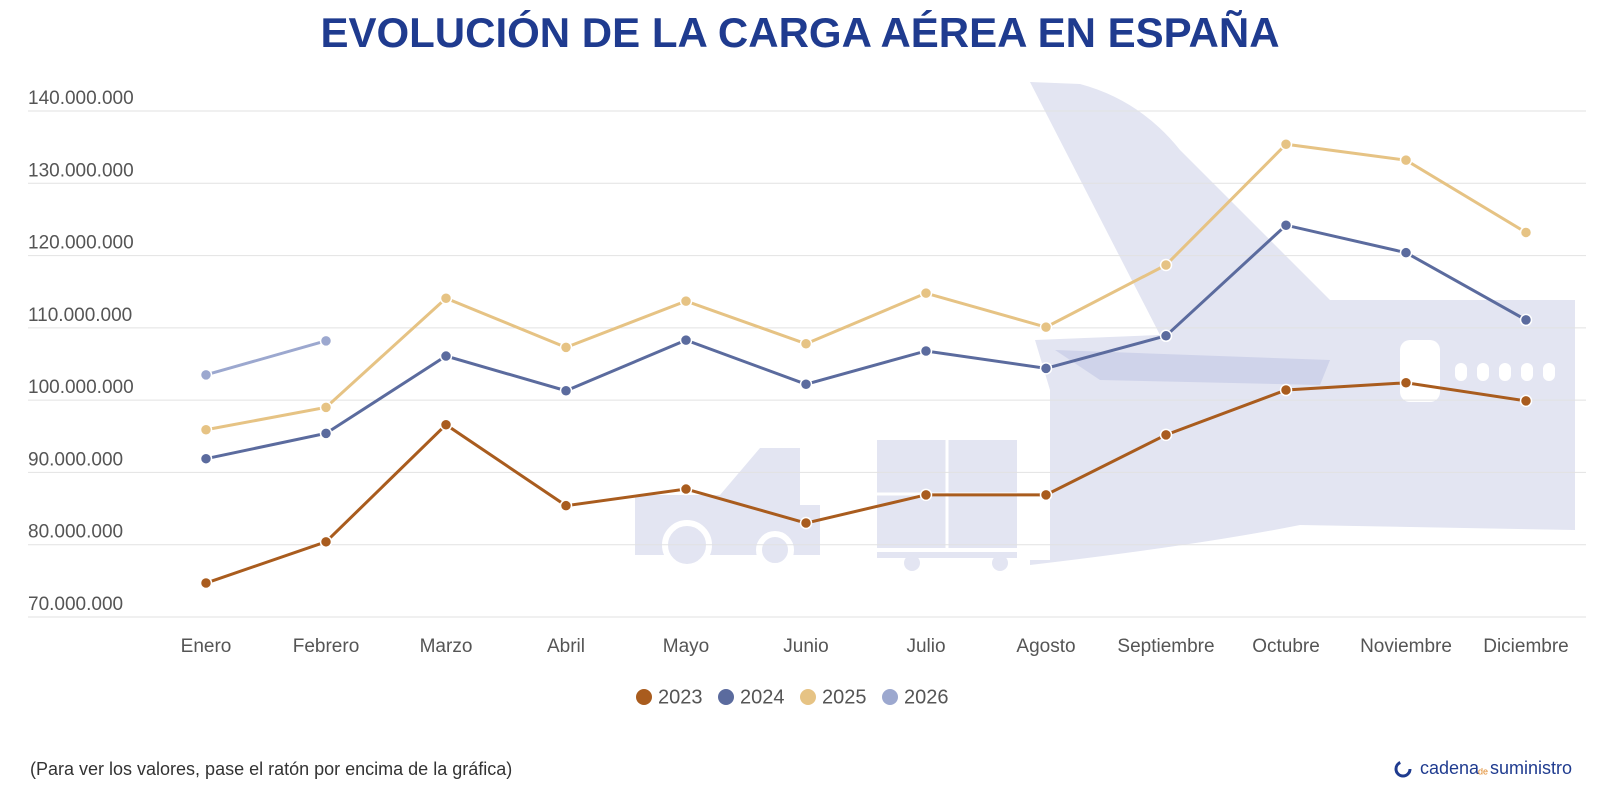 Image resolution: width=1600 pixels, height=800 pixels. Describe the element at coordinates (80, 315) in the screenshot. I see `y-tick-label: 110.000.000` at that location.